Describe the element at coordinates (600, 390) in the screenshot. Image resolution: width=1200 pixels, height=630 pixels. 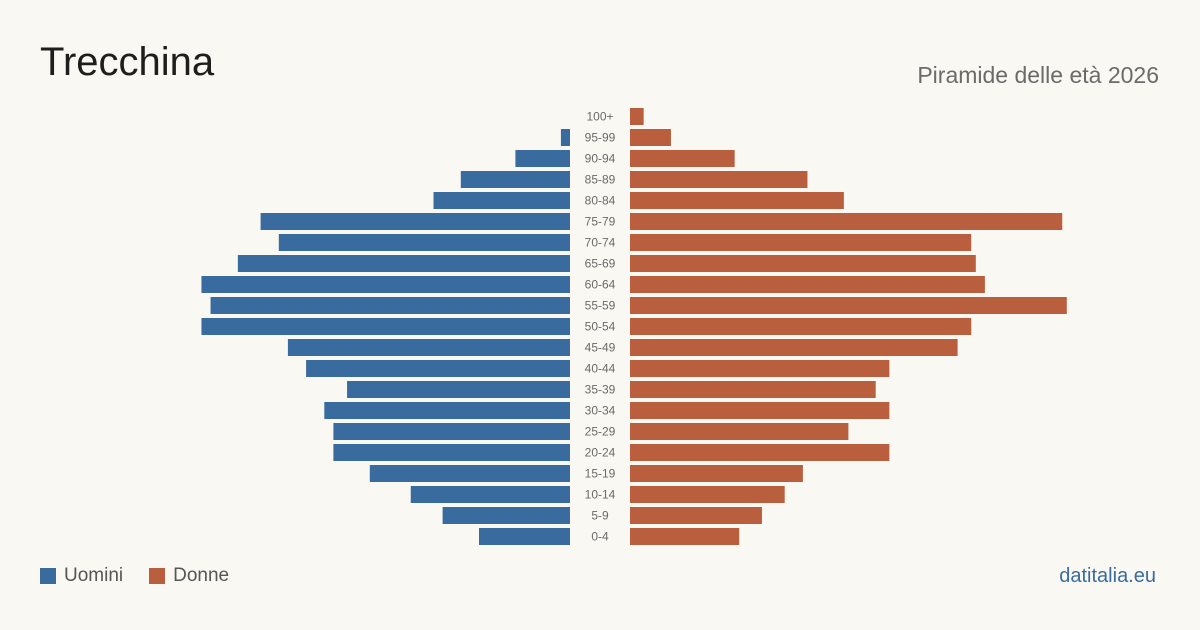
I see `age-label-35-39: 35-39` at that location.